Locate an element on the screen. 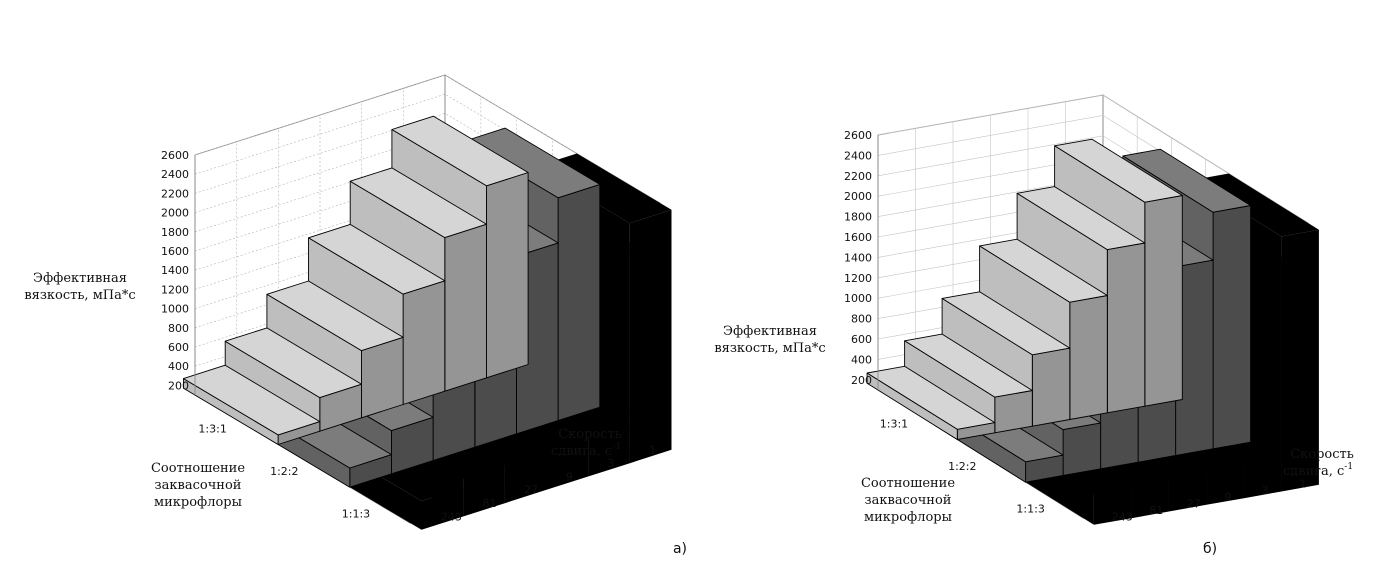  panel-caption: а) is located at coordinates (680, 549).